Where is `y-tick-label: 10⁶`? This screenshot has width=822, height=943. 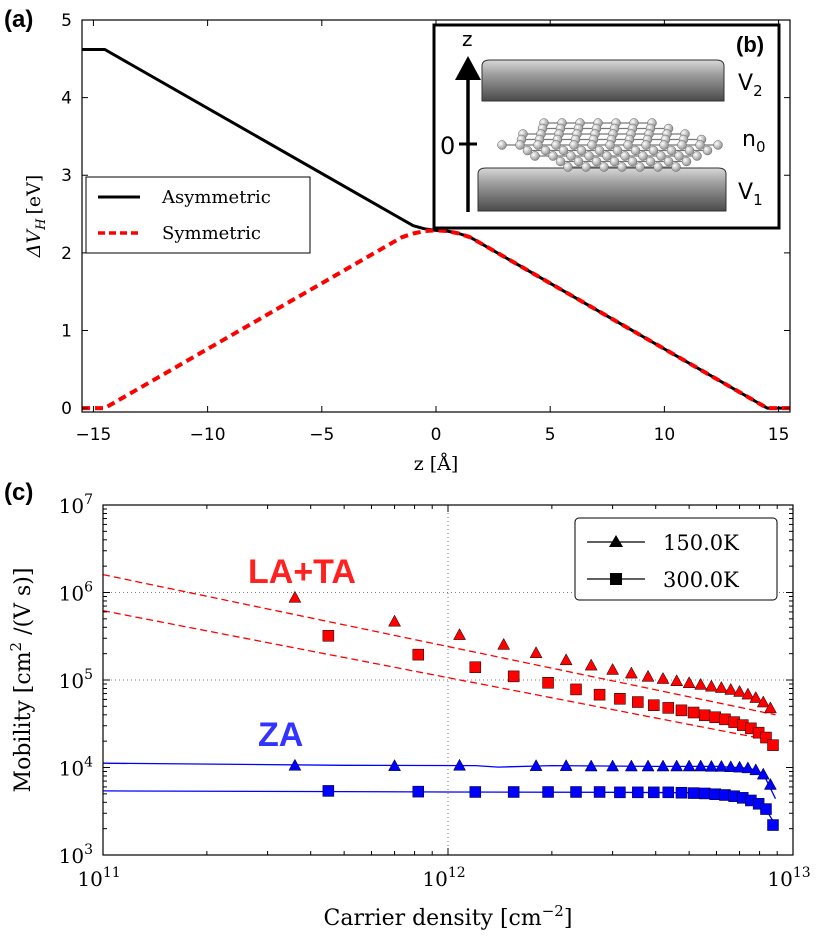
y-tick-label: 10⁶ is located at coordinates (76, 593).